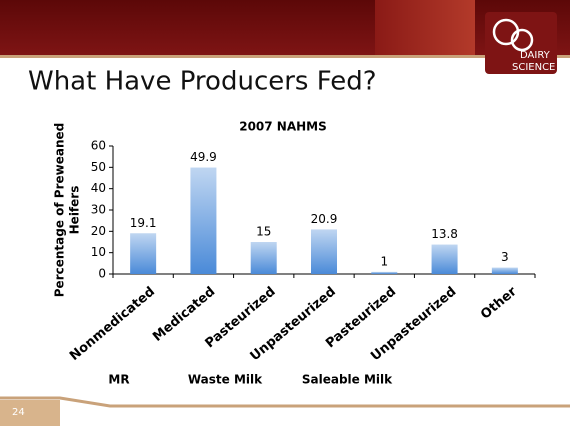 This screenshot has width=570, height=426. What do you see at coordinates (522, 40) in the screenshot?
I see `logo-icon` at bounding box center [522, 40].